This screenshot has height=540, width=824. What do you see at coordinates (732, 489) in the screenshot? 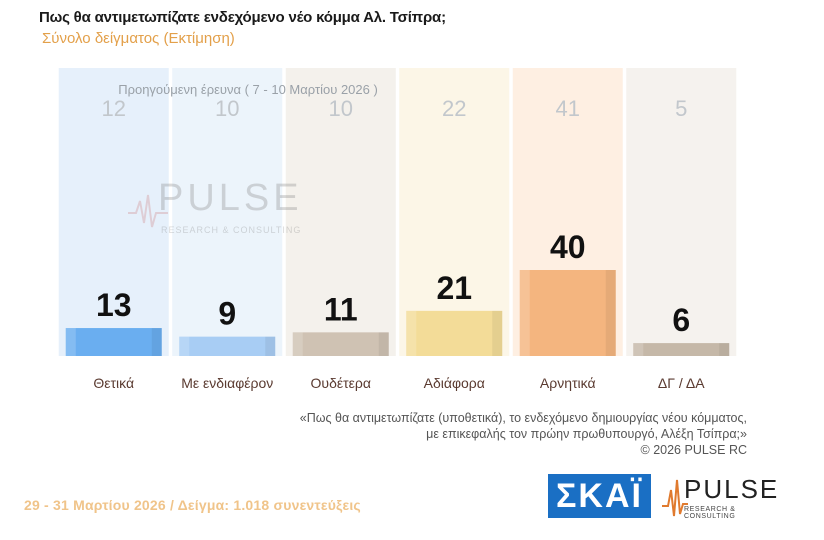
I see `pulse-logo-word: PULSE` at bounding box center [732, 489].